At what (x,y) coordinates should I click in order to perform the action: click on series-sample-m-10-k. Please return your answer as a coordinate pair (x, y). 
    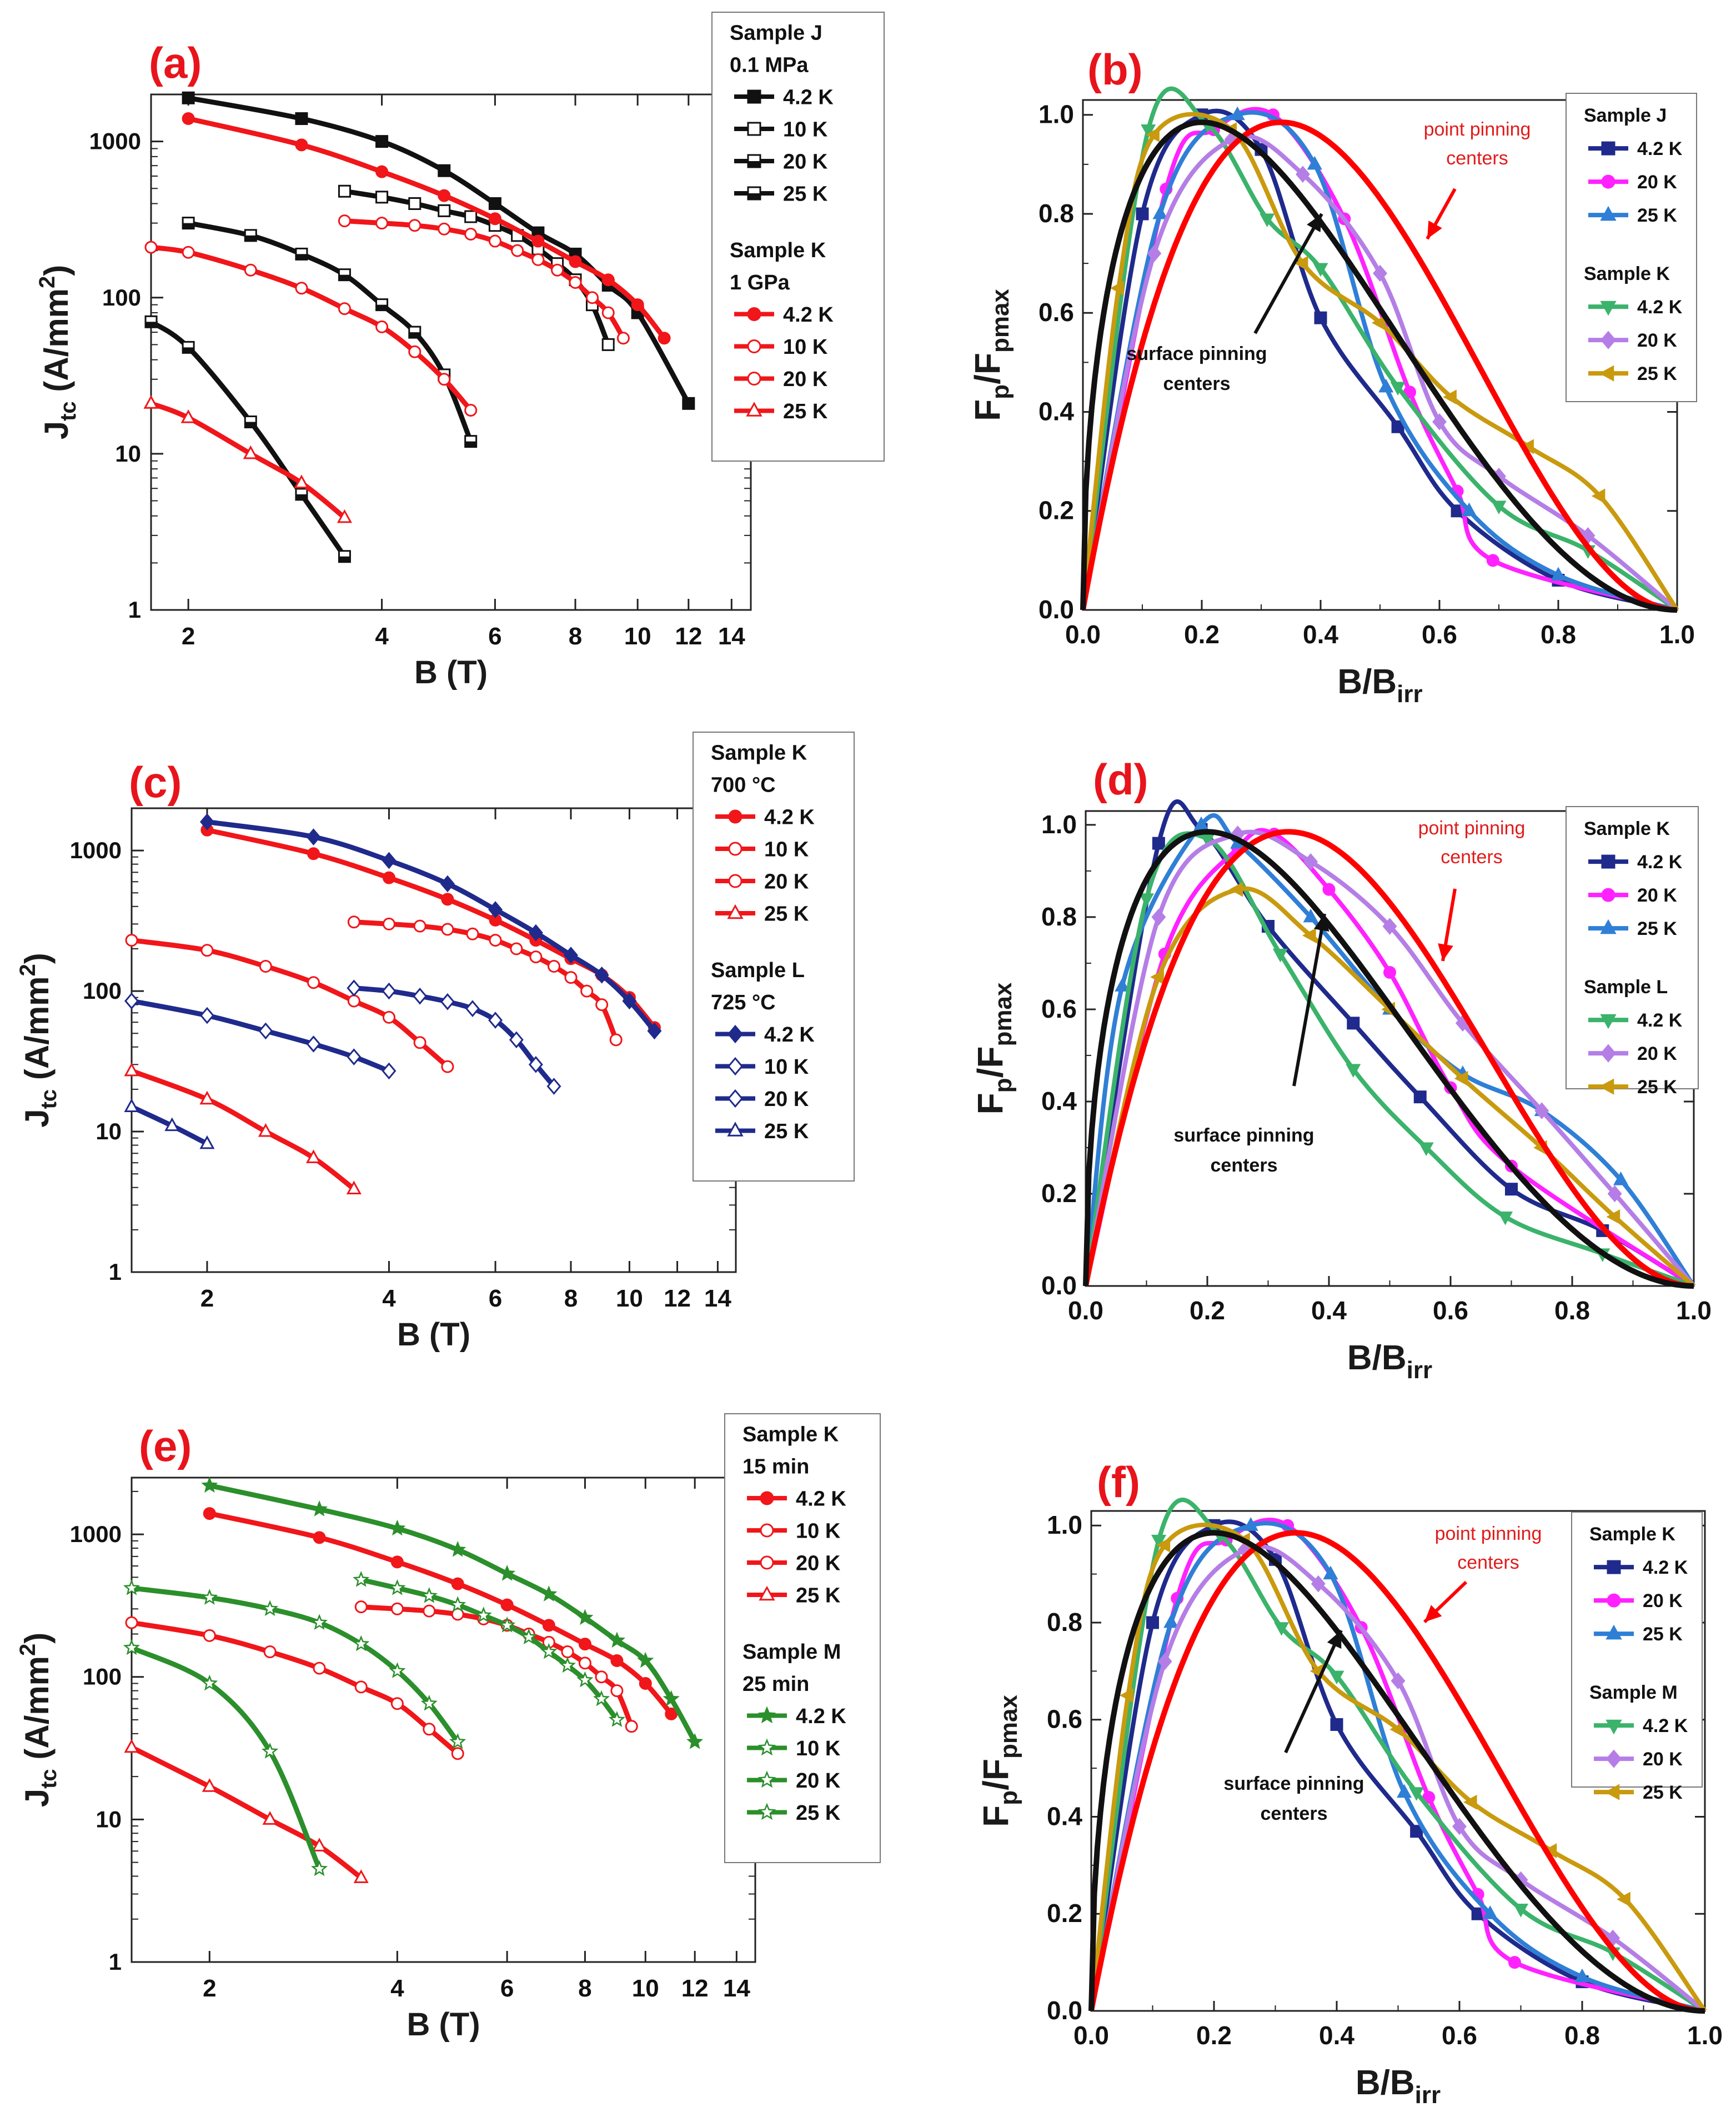
    Looking at the image, I should click on (489, 1649).